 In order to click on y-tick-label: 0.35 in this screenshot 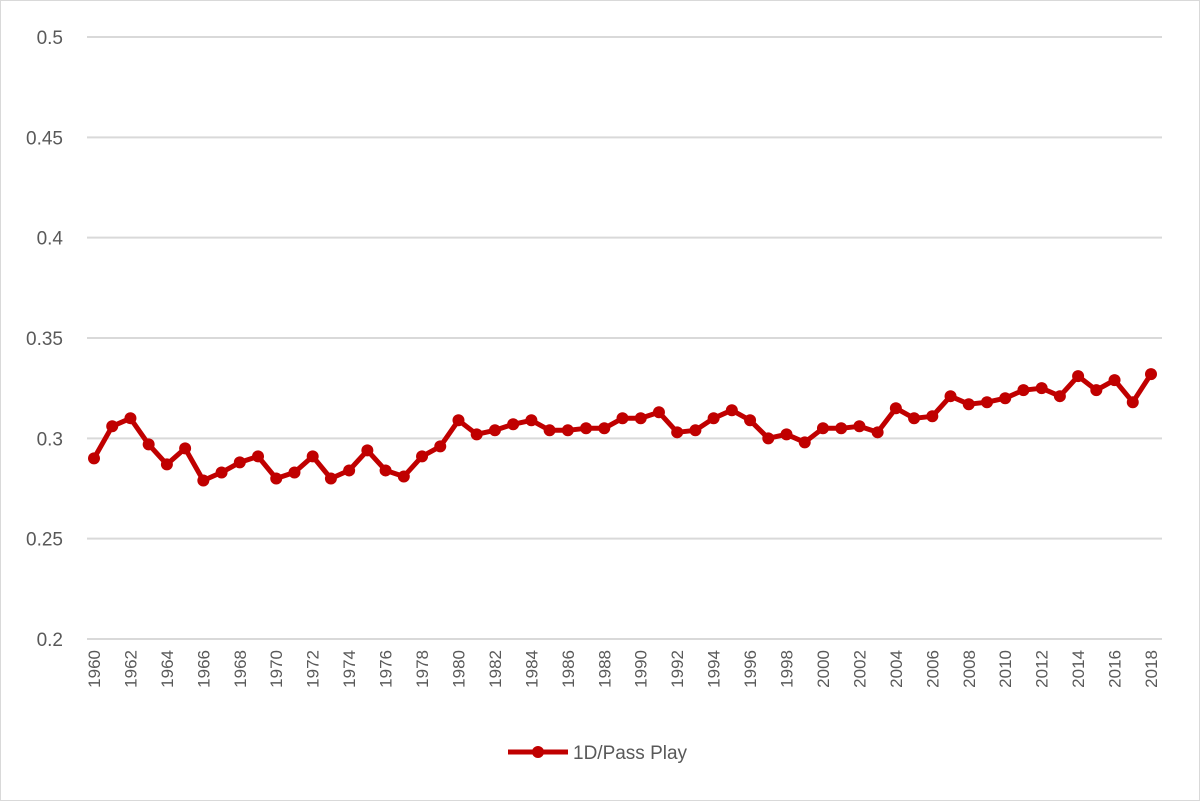, I will do `click(44, 339)`.